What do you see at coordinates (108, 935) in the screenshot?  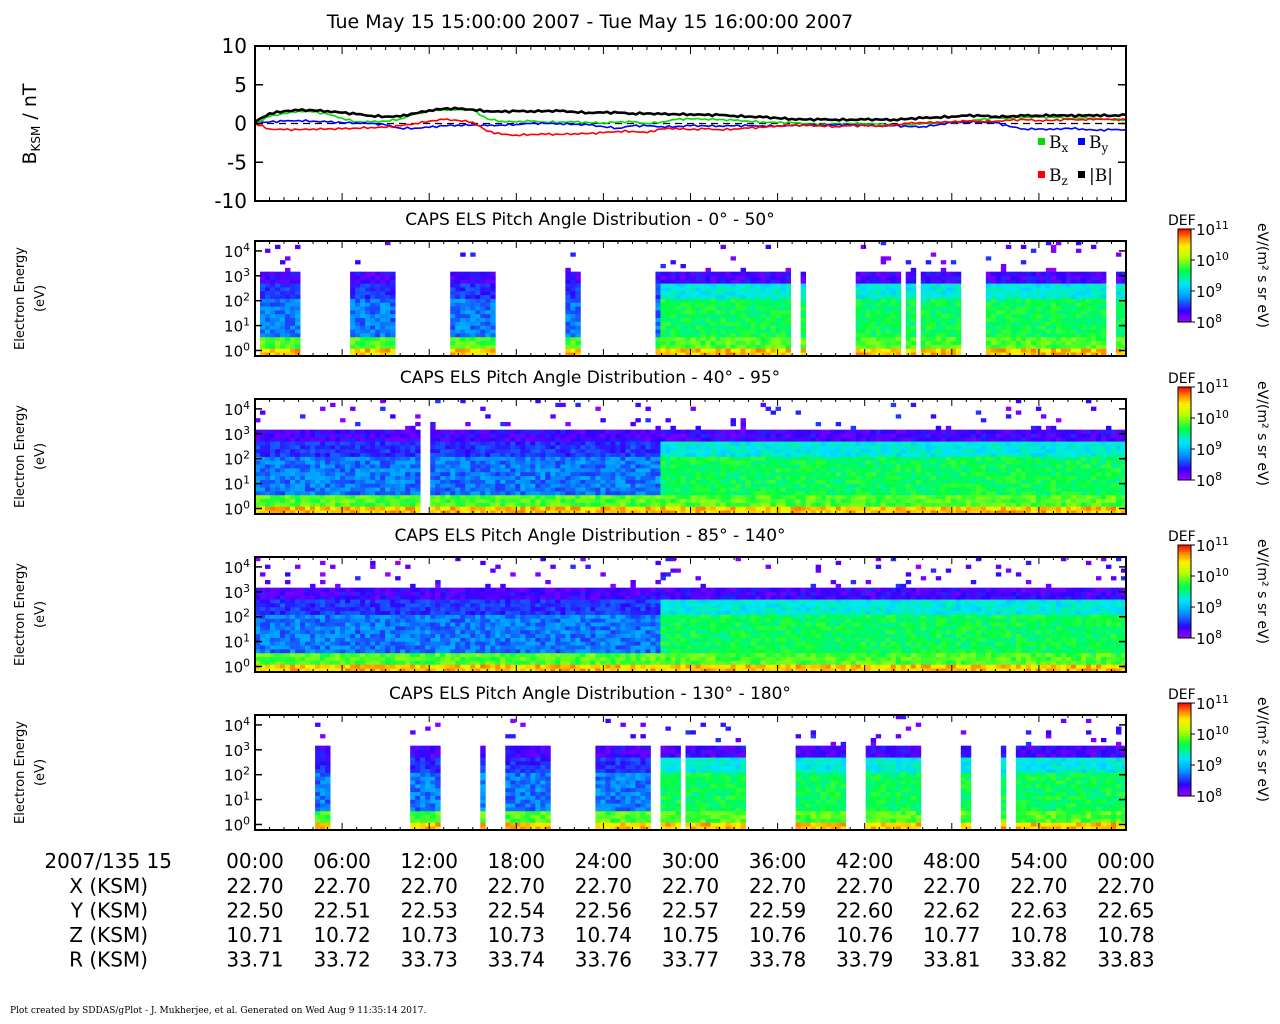 I see `ephemeris-row-label: Z (KSM)` at bounding box center [108, 935].